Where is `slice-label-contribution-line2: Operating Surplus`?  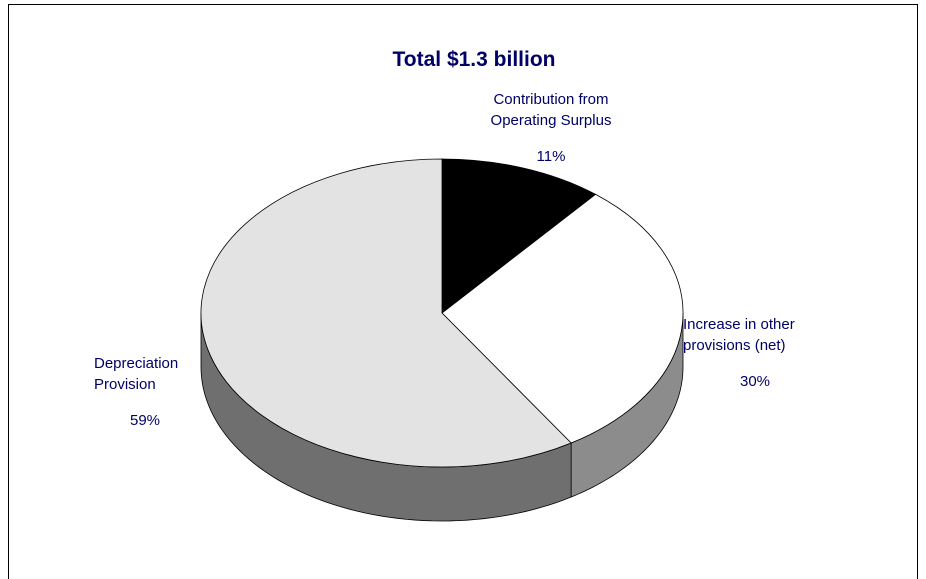 slice-label-contribution-line2: Operating Surplus is located at coordinates (551, 120).